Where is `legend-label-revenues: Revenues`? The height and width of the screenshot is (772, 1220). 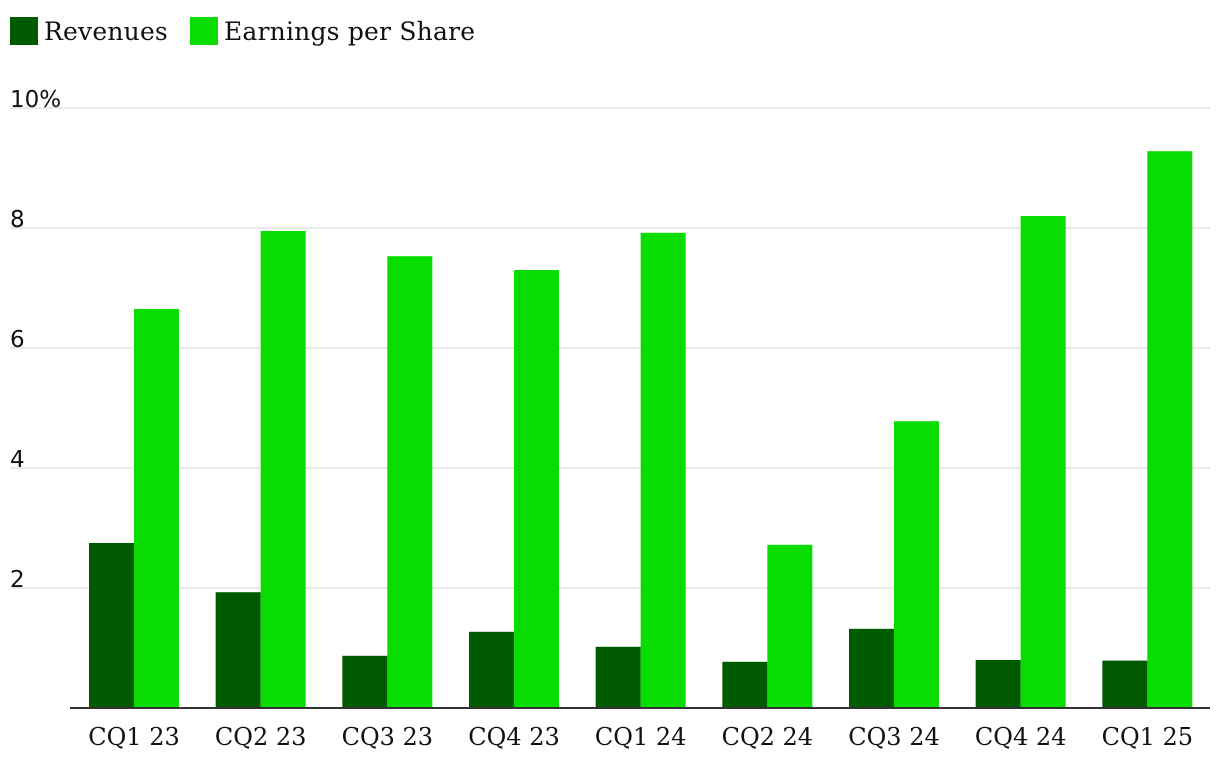
legend-label-revenues: Revenues is located at coordinates (106, 31).